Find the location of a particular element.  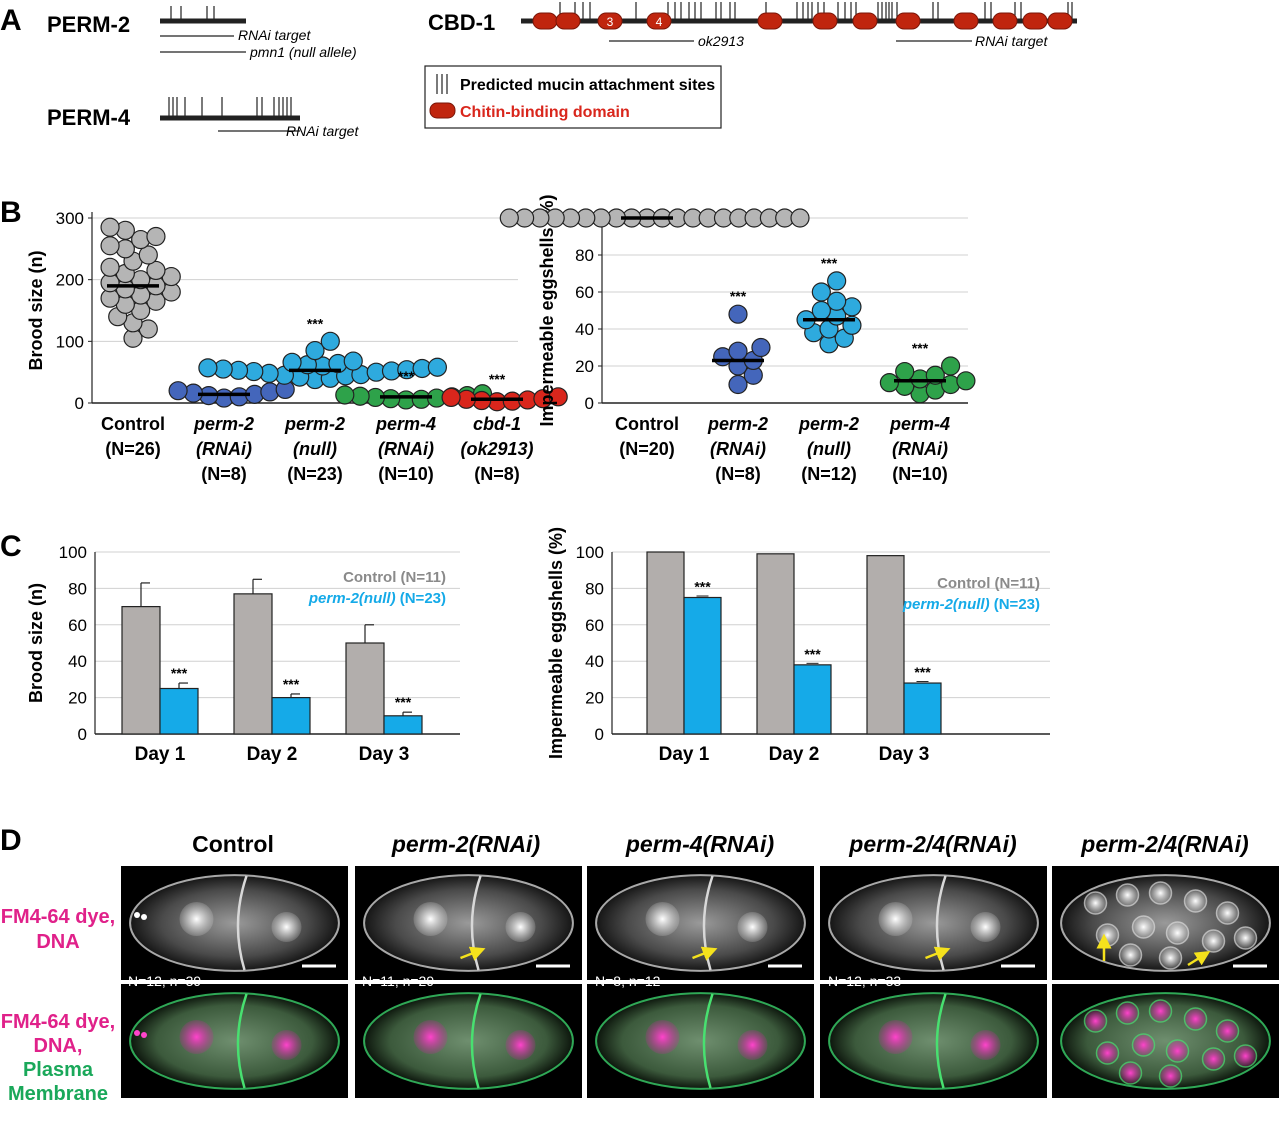

row-label-top: FM4-64 dye, DNA is located at coordinates (58, 929).